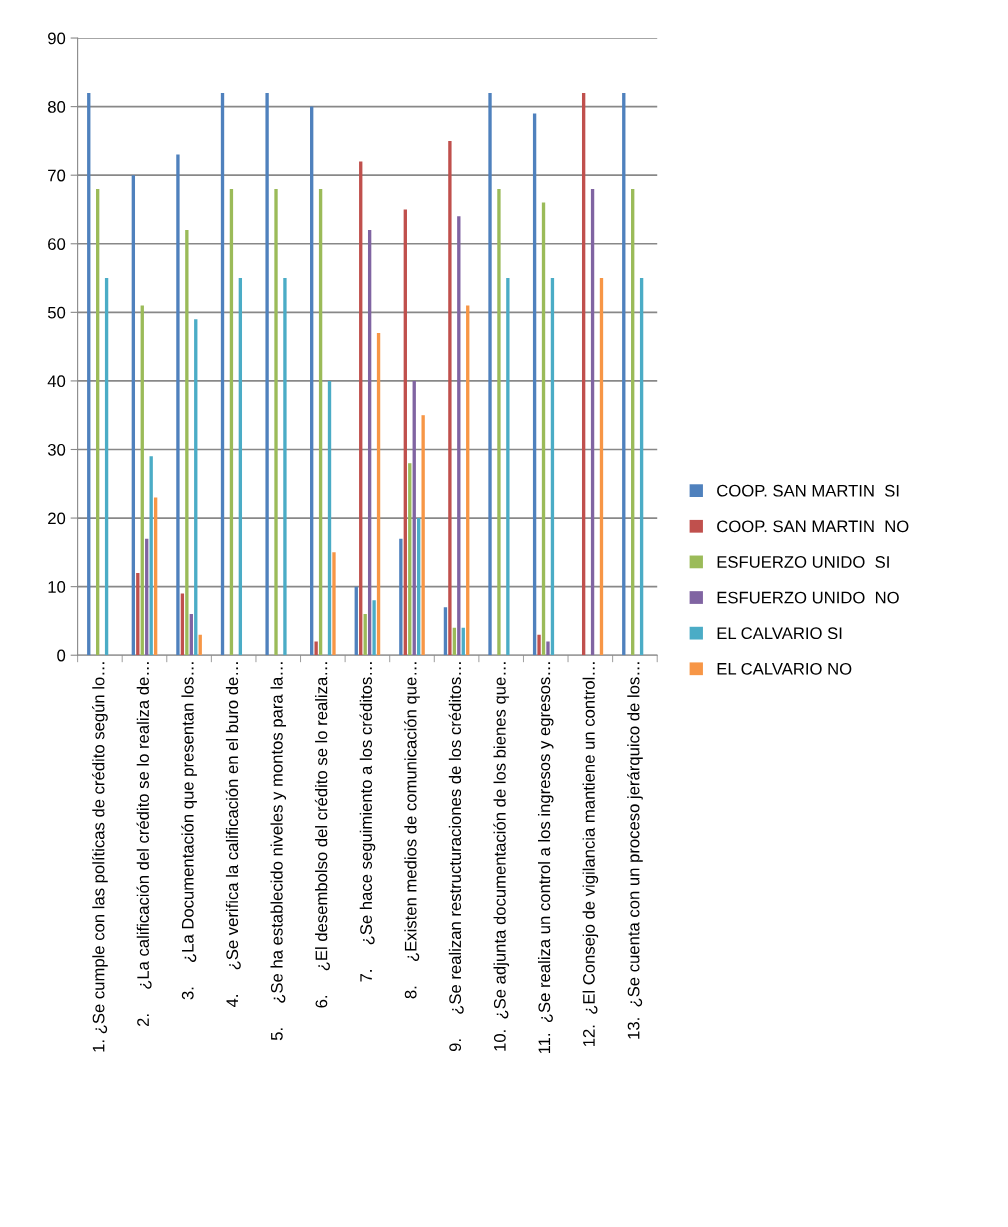 This screenshot has height=1227, width=1008. I want to click on legend-label: COOP. SAN MARTIN SI, so click(808, 490).